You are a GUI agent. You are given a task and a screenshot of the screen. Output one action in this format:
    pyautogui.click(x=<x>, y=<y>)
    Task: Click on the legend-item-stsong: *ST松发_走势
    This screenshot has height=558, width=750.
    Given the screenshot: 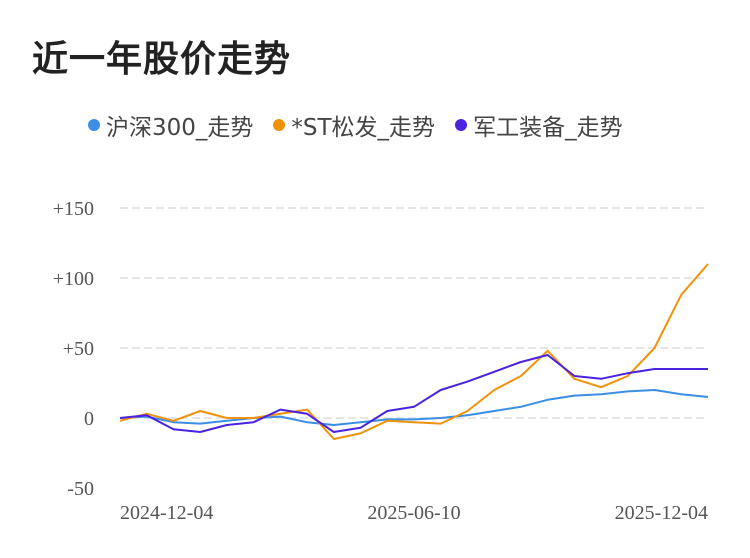 What is the action you would take?
    pyautogui.click(x=354, y=125)
    